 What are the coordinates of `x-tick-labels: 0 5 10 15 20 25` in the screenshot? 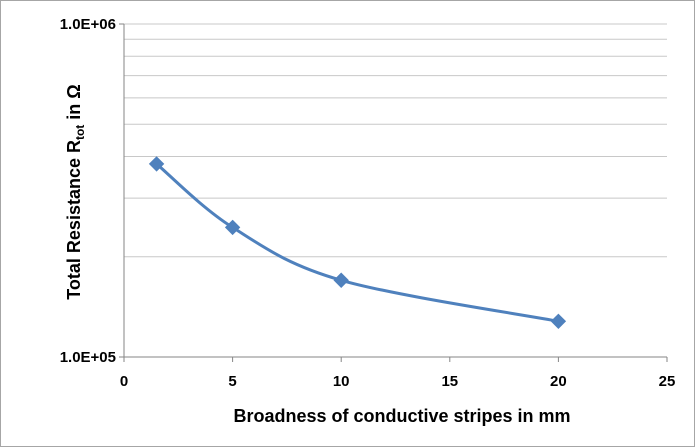 It's located at (398, 381).